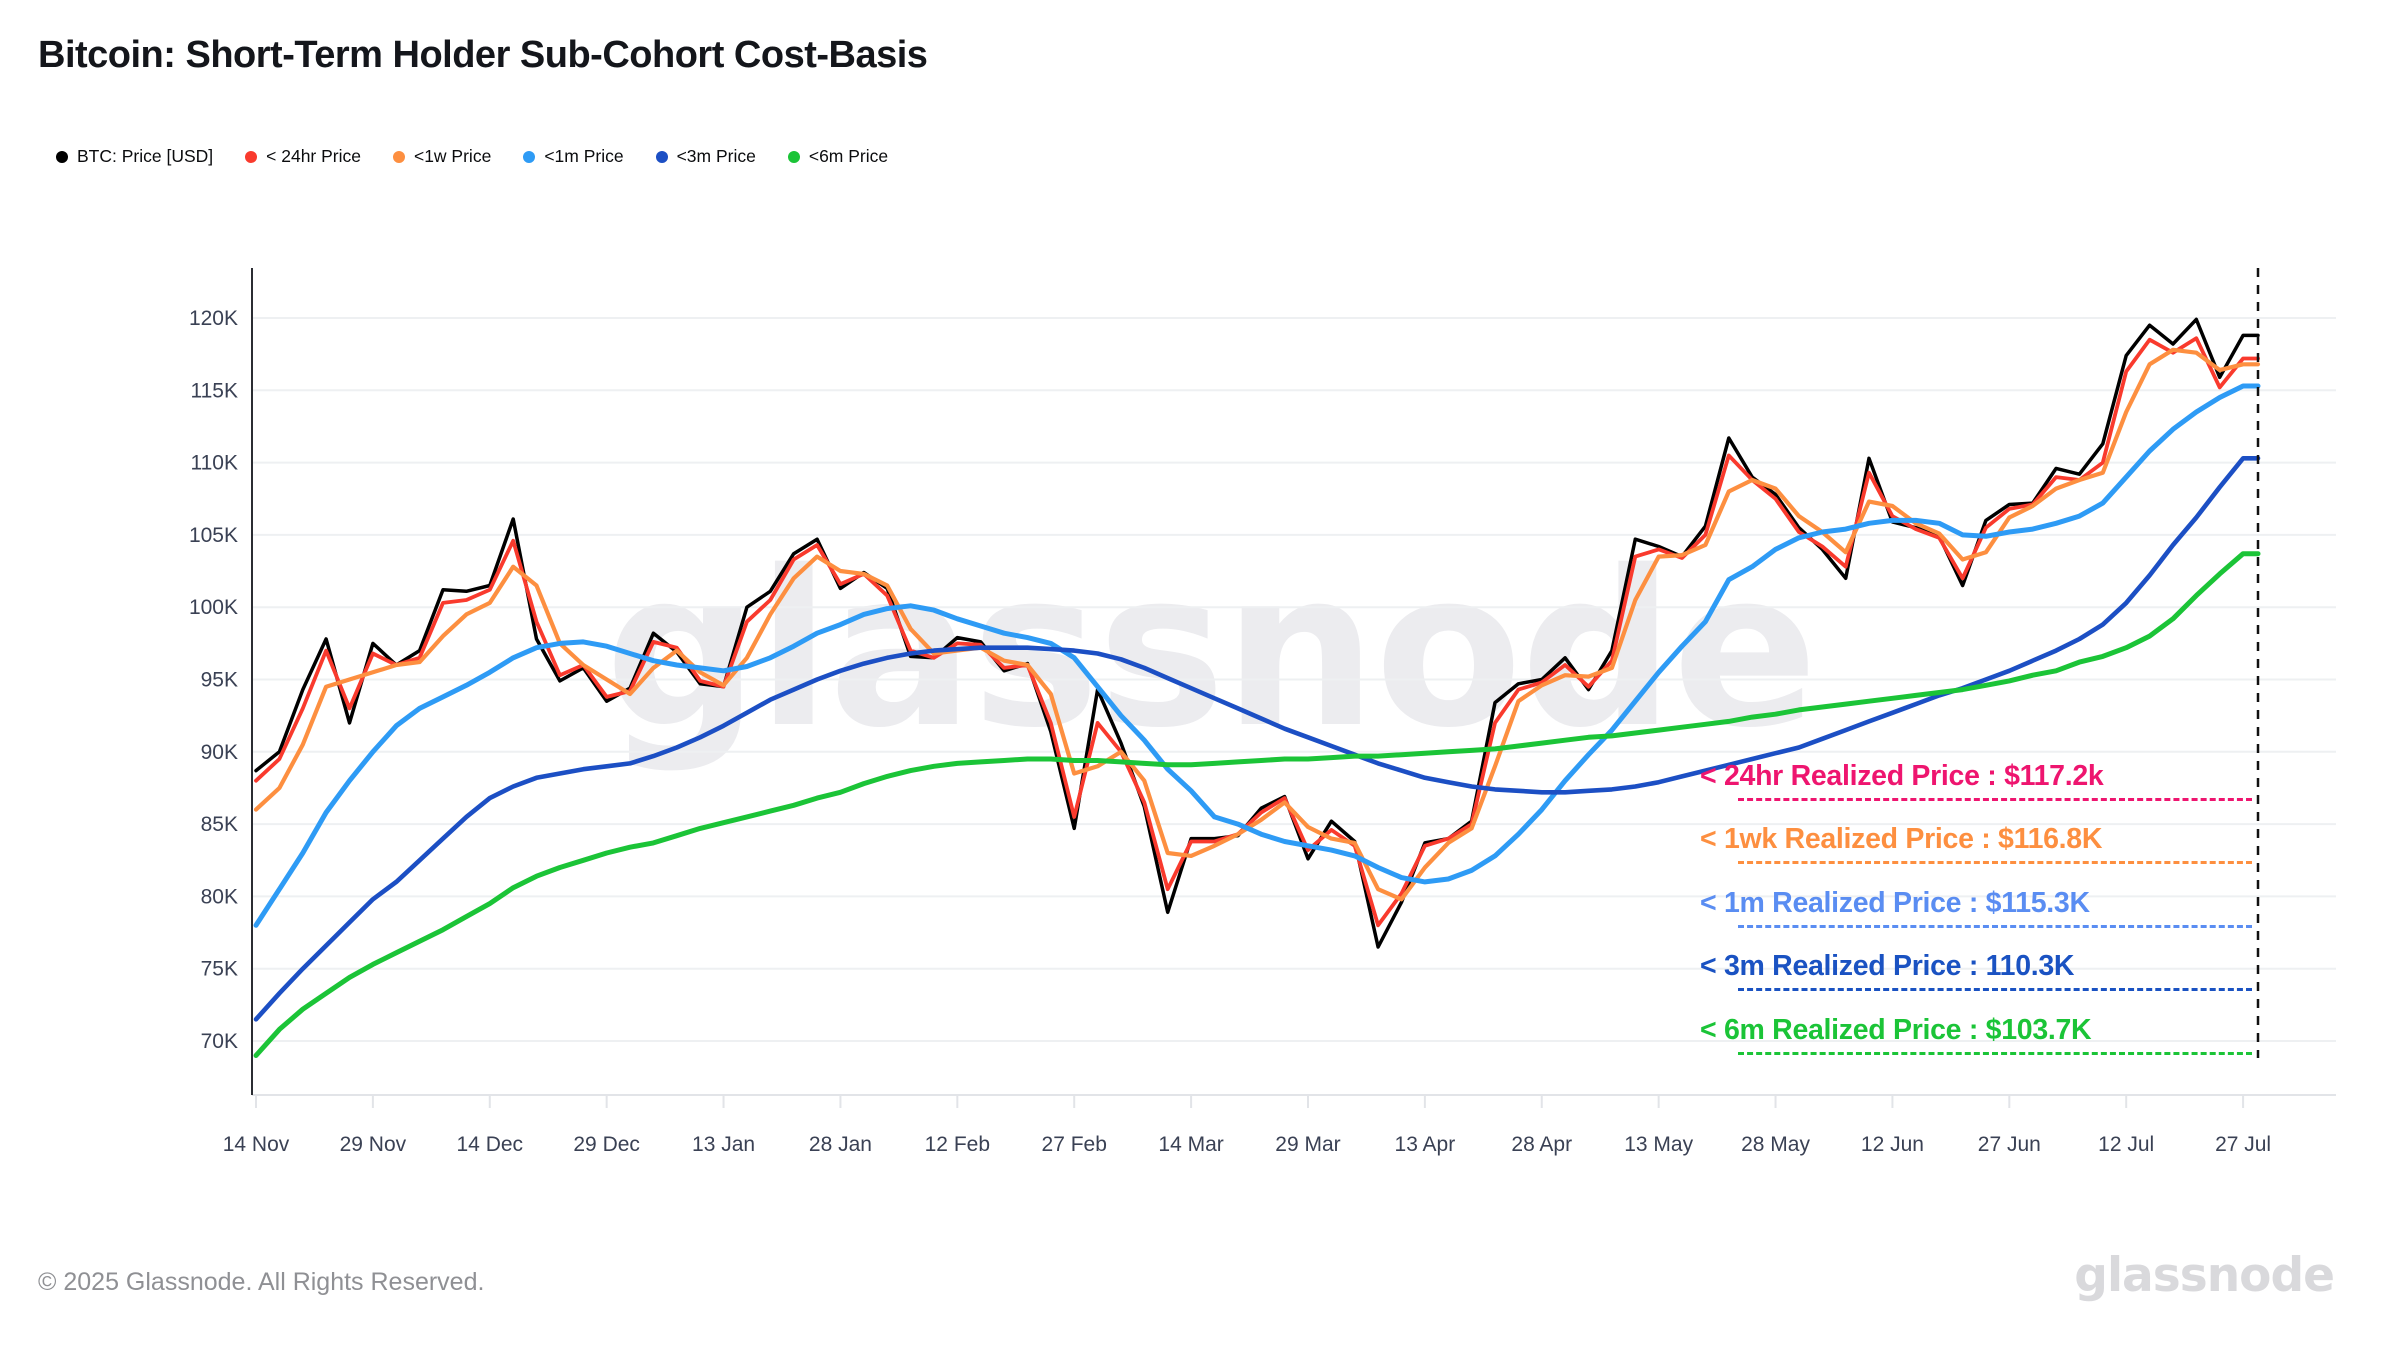 The image size is (2400, 1350). I want to click on y-axis-label-120k: 120K, so click(213, 318).